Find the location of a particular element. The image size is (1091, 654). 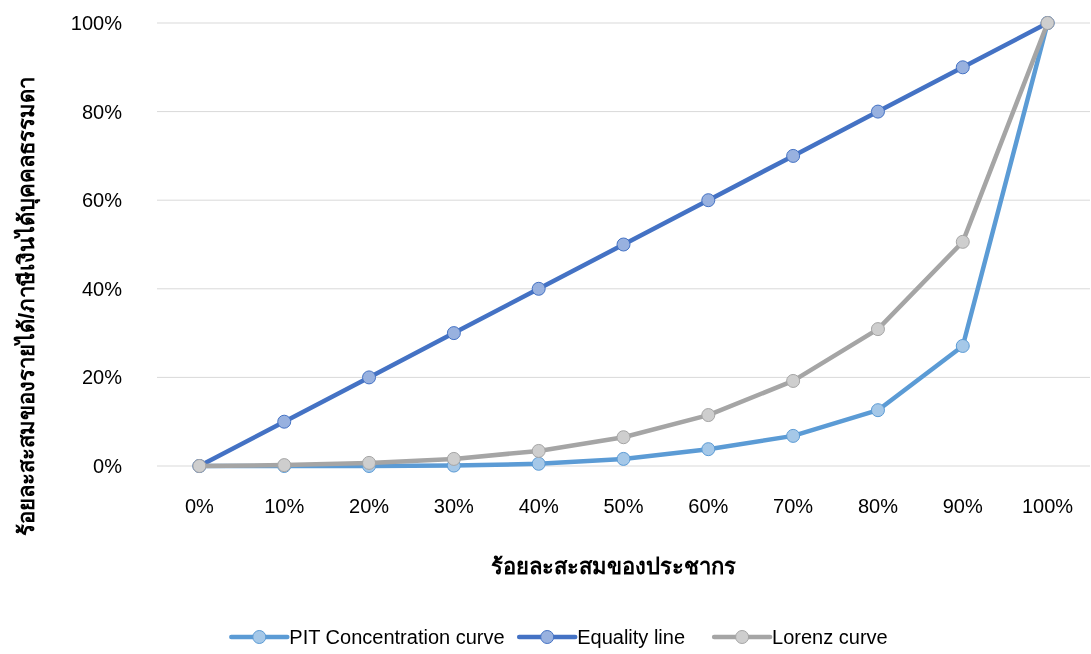

x-tick-label: 80% is located at coordinates (878, 506).